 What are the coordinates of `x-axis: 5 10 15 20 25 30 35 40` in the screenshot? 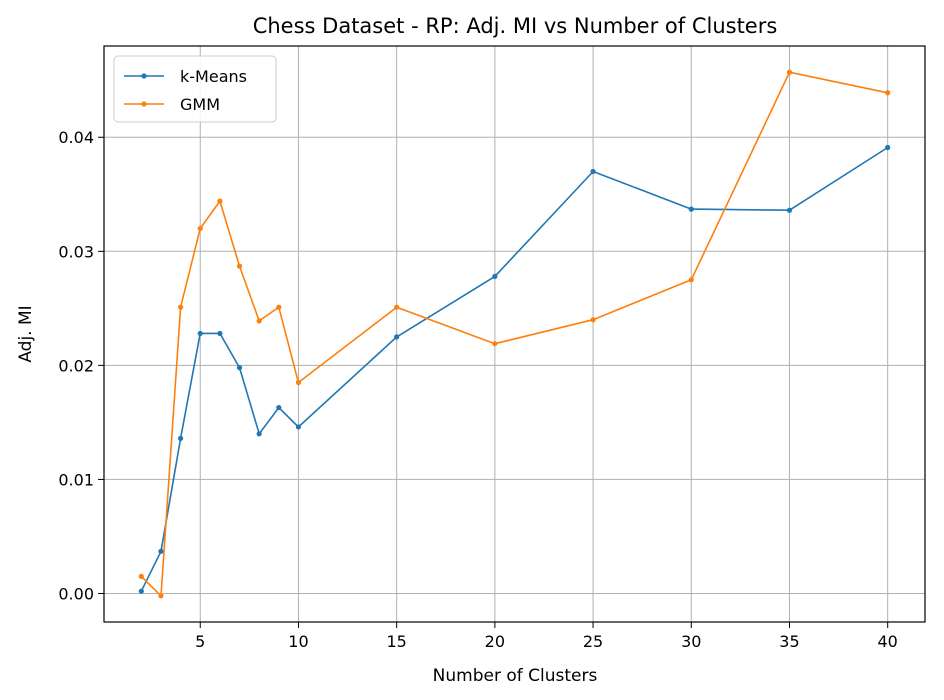 It's located at (546, 636).